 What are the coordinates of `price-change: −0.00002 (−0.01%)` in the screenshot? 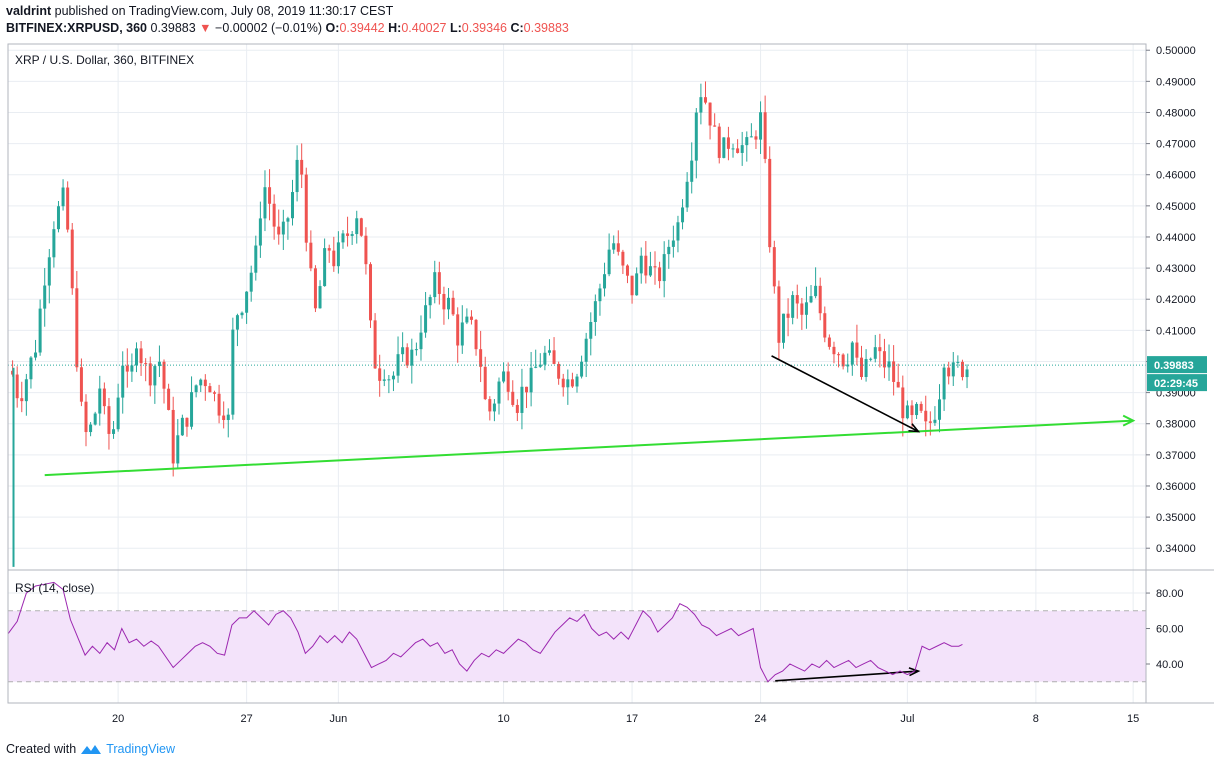 It's located at (269, 28).